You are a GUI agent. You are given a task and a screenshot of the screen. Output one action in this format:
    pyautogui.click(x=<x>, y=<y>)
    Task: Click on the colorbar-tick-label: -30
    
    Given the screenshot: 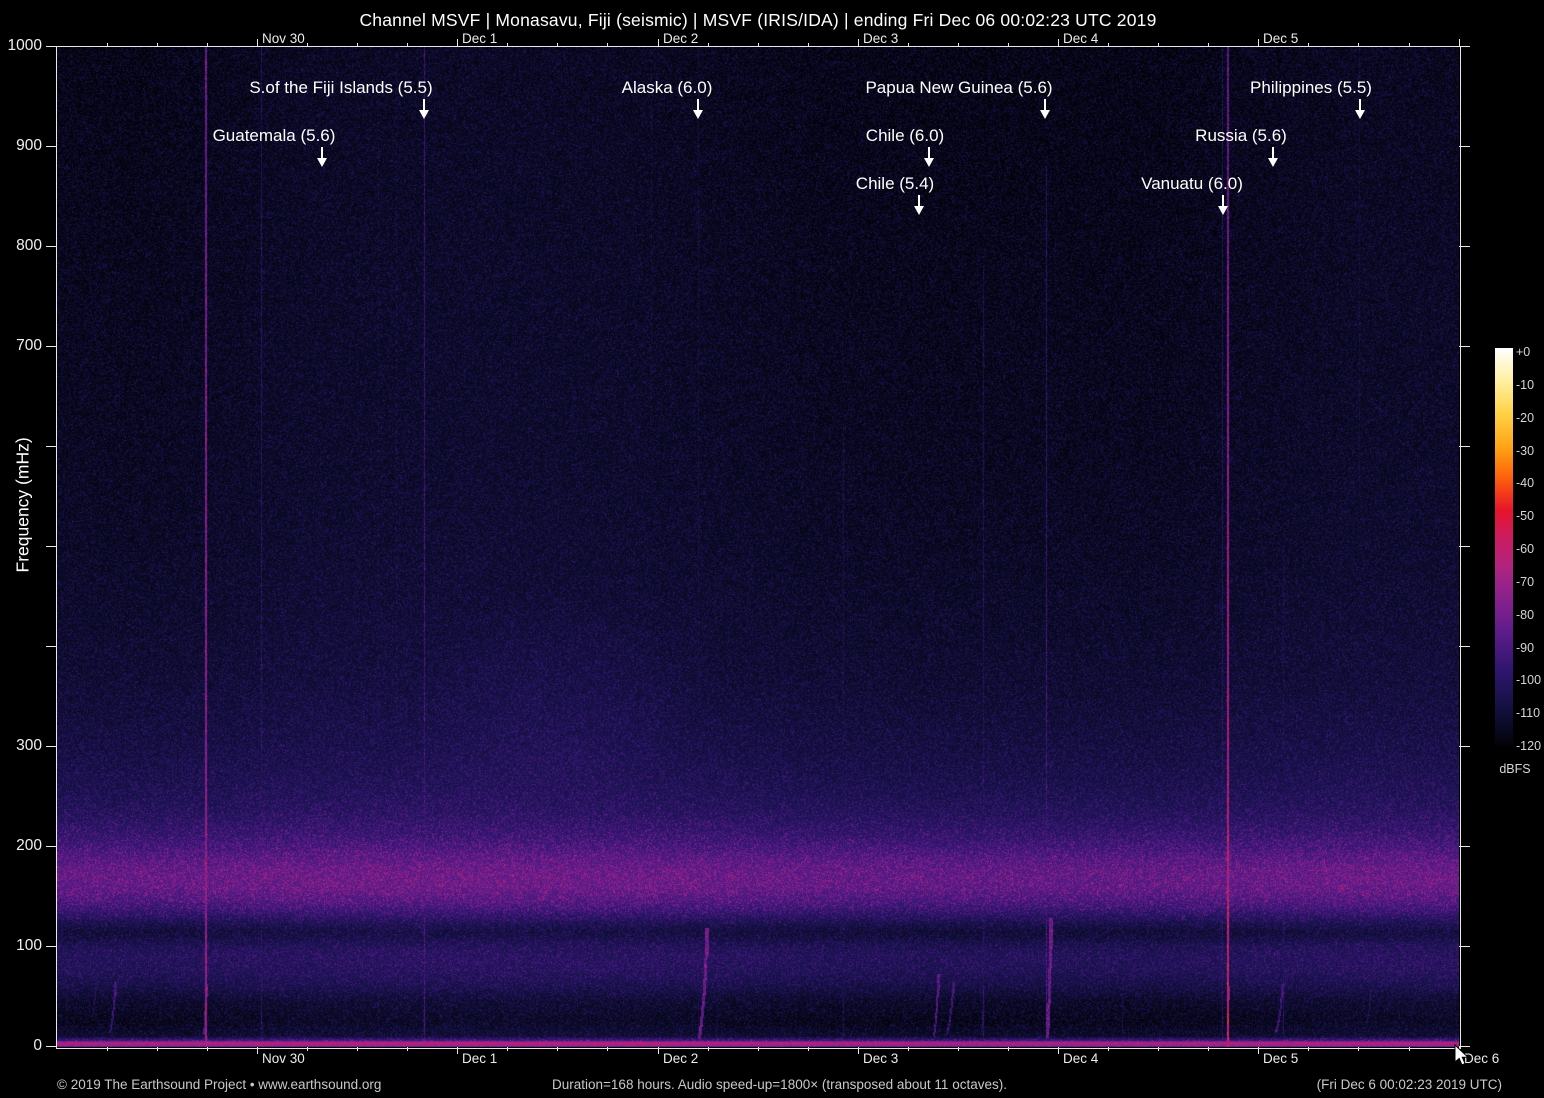 What is the action you would take?
    pyautogui.click(x=1525, y=450)
    